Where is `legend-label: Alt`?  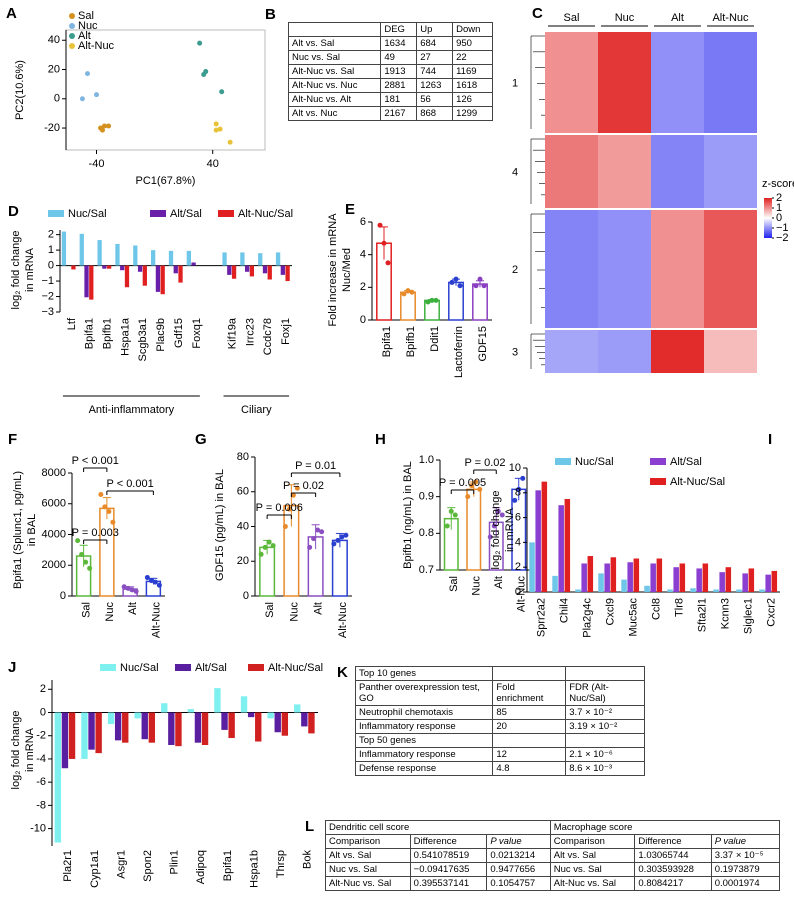
legend-label: Alt is located at coordinates (84, 36).